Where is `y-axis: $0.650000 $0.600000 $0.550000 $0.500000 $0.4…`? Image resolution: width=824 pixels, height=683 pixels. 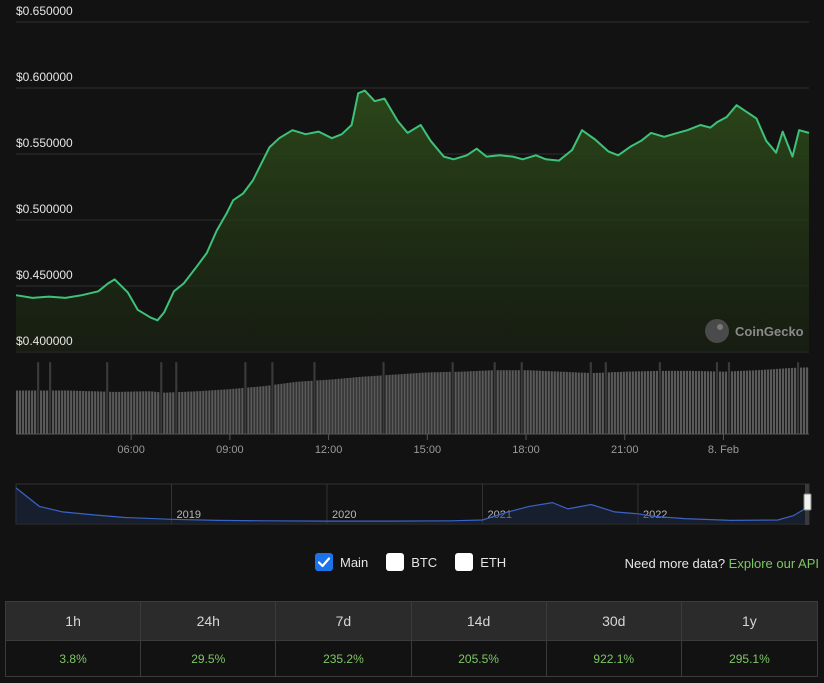 y-axis: $0.650000 $0.600000 $0.550000 $0.500000 $0.4… is located at coordinates (44, 176).